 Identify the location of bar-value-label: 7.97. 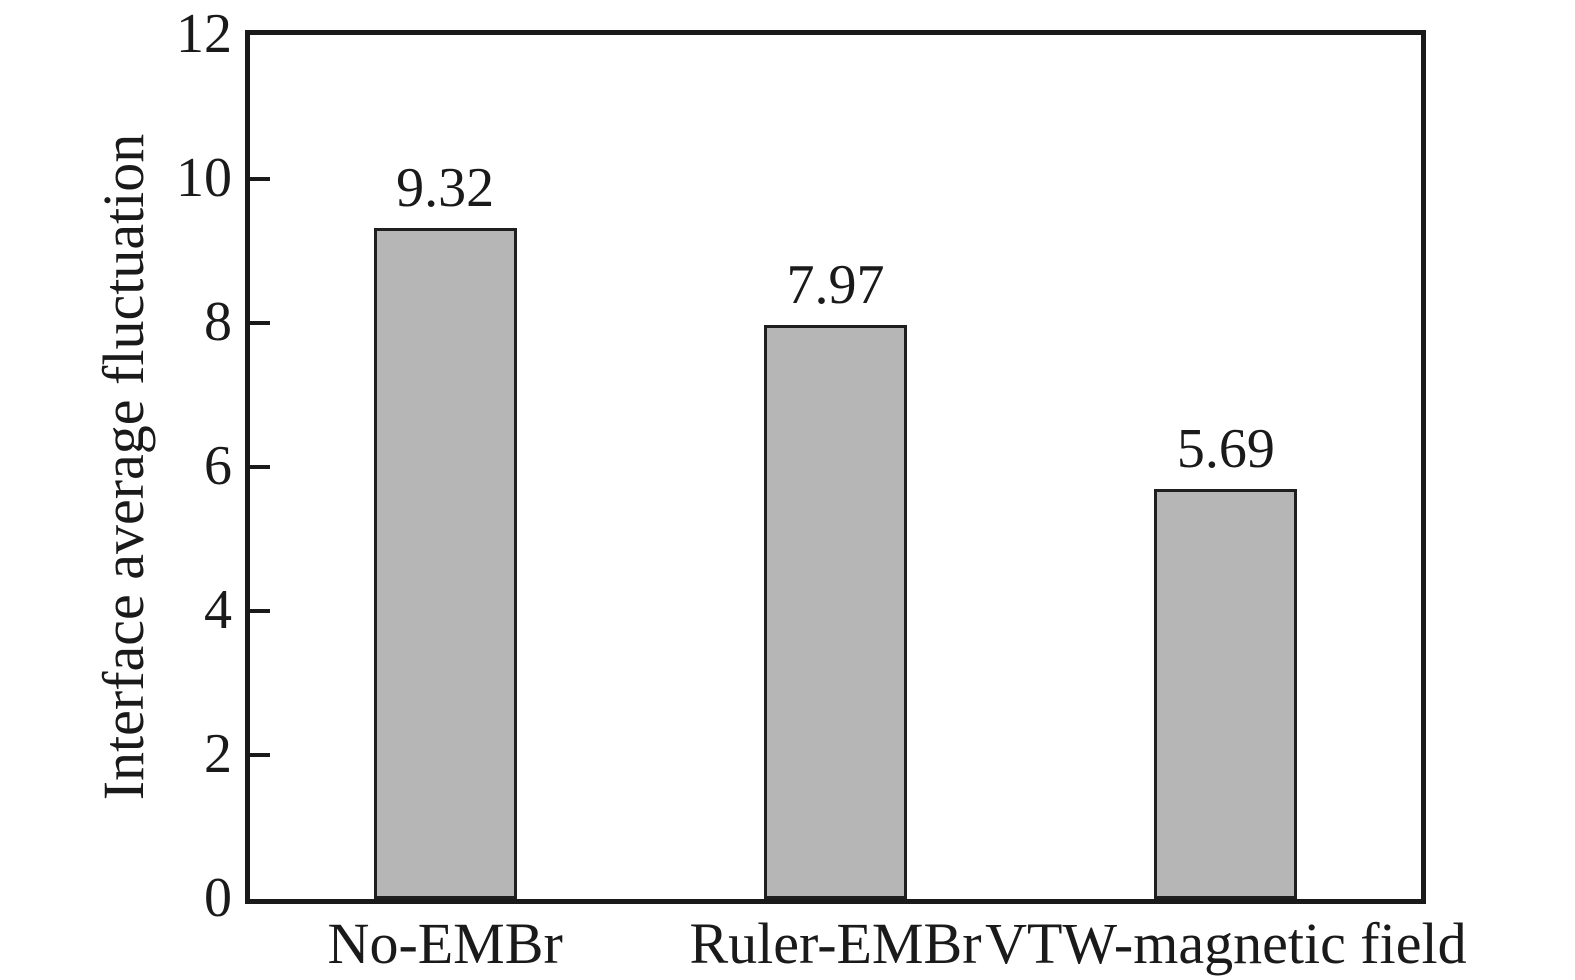
(835, 285).